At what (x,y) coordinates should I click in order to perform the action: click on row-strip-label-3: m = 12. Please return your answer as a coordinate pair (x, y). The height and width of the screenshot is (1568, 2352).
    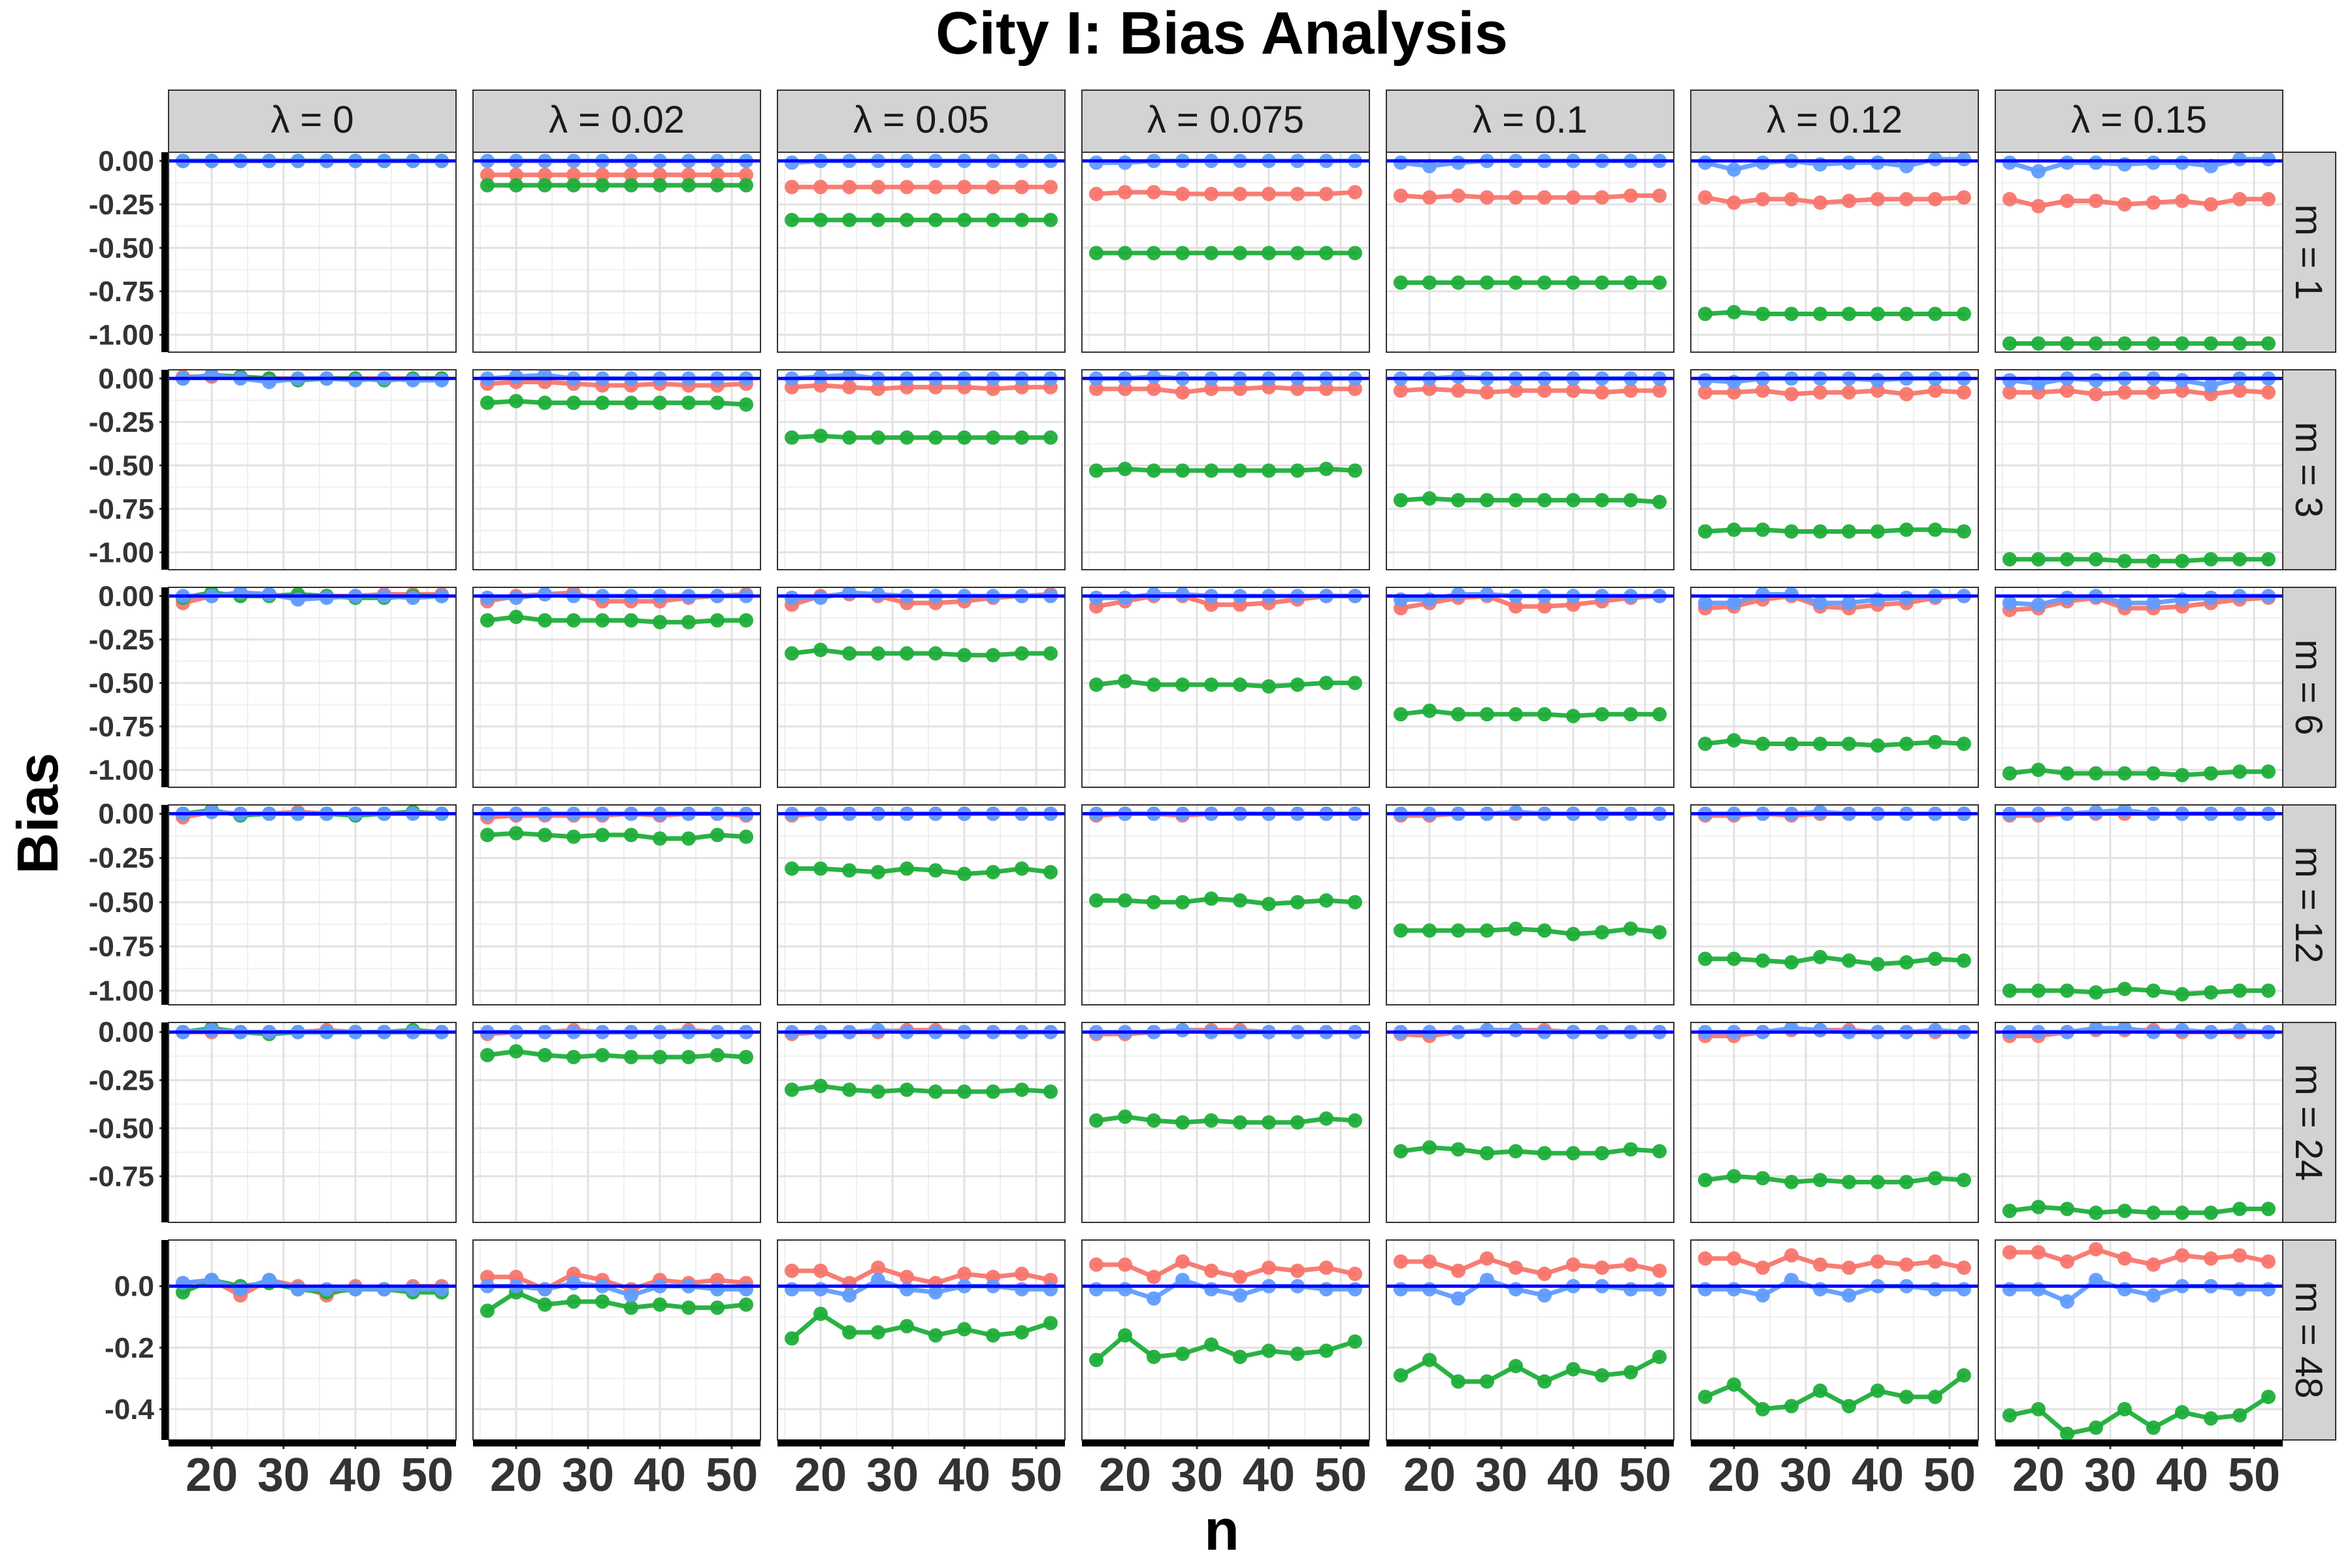
    Looking at the image, I should click on (2308, 905).